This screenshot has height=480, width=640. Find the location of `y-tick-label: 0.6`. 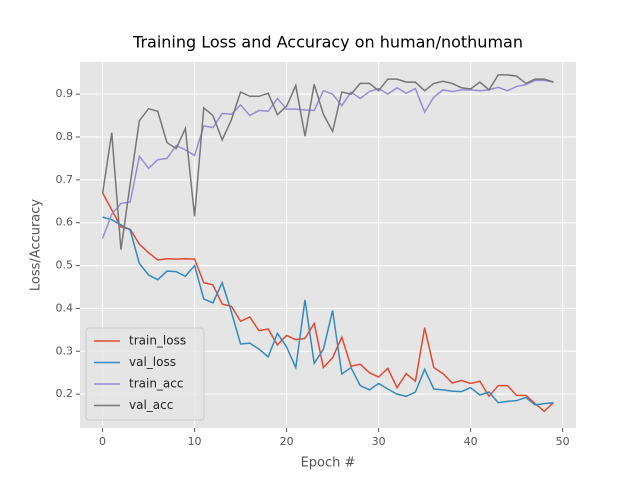

y-tick-label: 0.6 is located at coordinates (65, 222).